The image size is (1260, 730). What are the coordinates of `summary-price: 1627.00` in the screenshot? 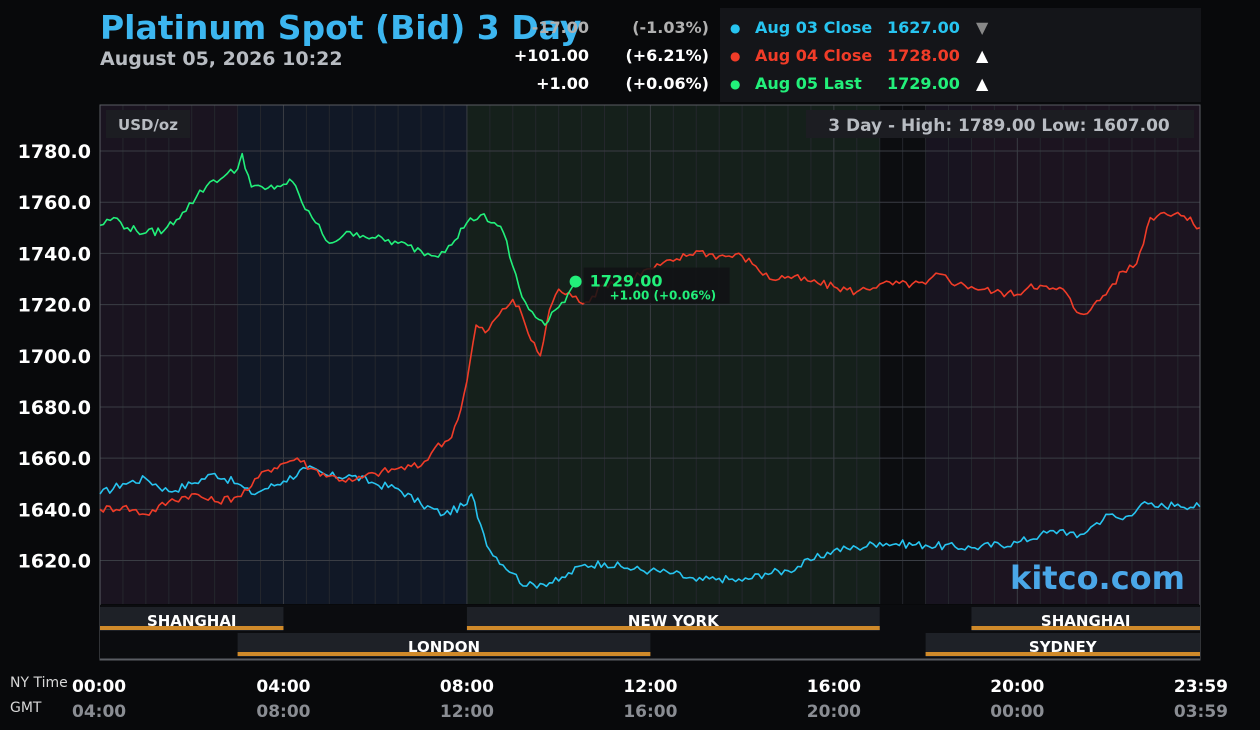 It's located at (923, 27).